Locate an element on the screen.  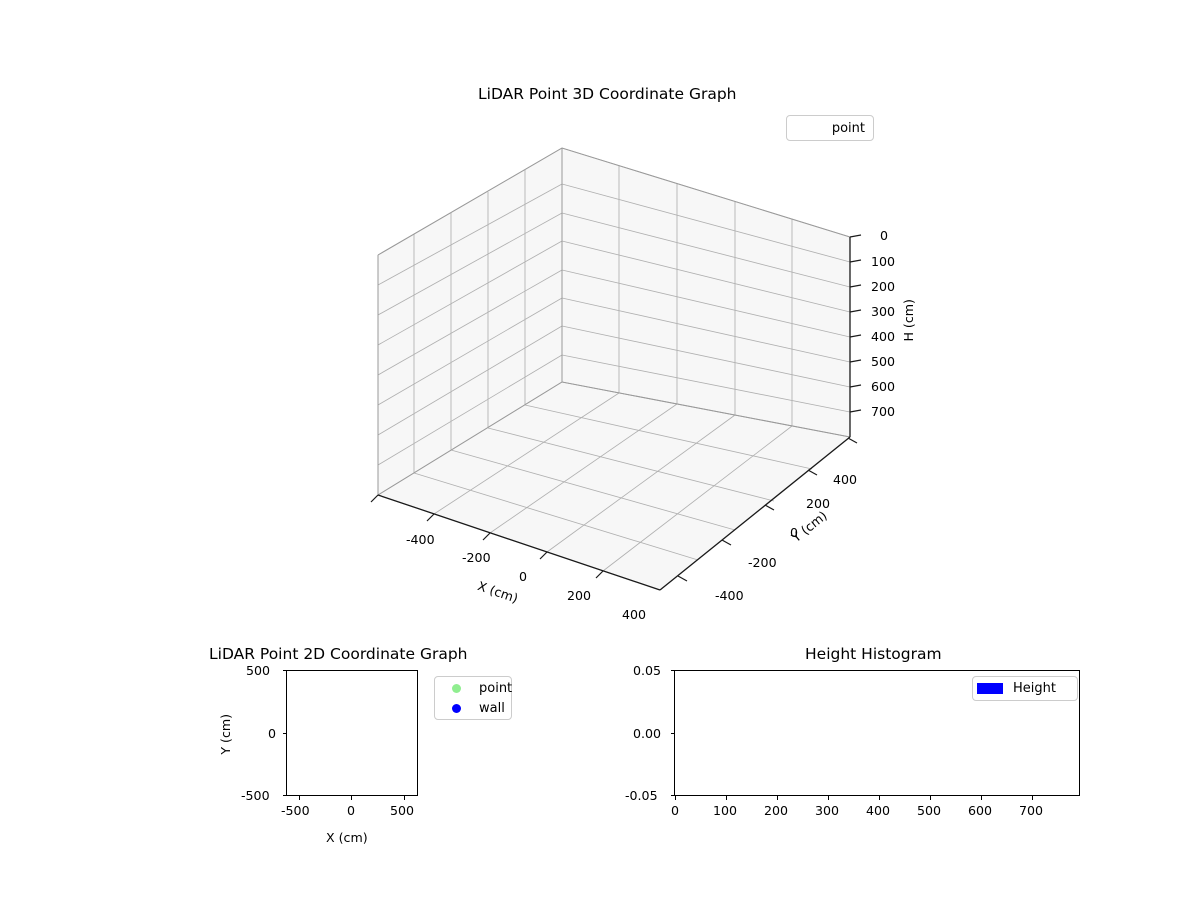
plot3d-xtick-2: 0 is located at coordinates (523, 576).